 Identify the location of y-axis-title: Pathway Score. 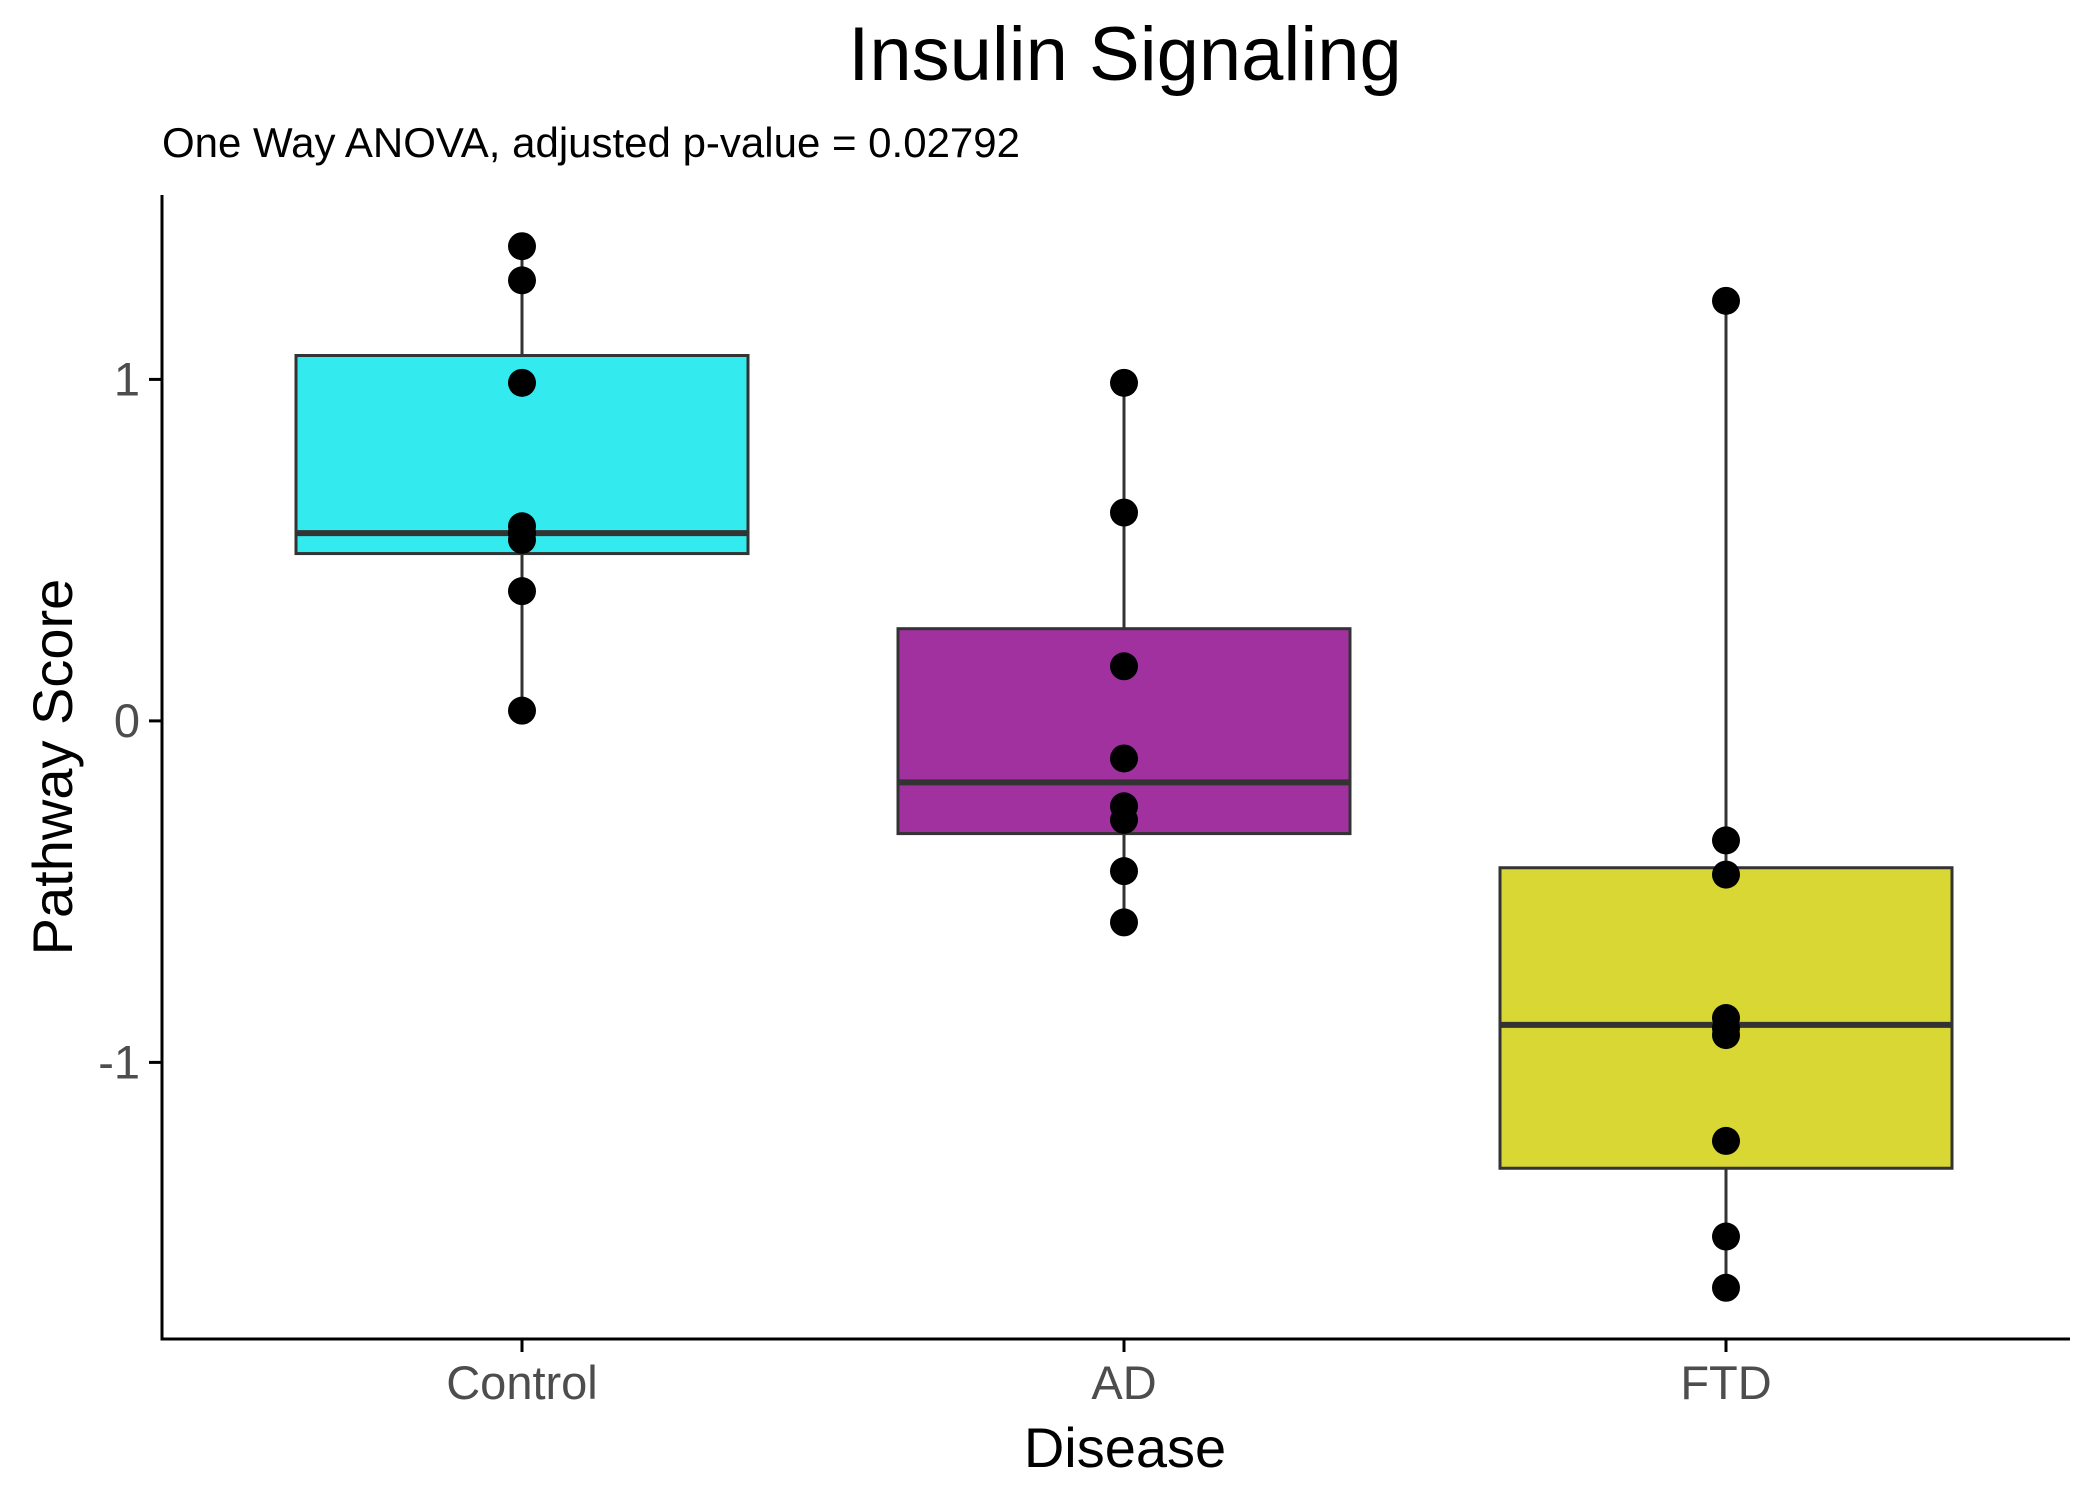
(52, 767).